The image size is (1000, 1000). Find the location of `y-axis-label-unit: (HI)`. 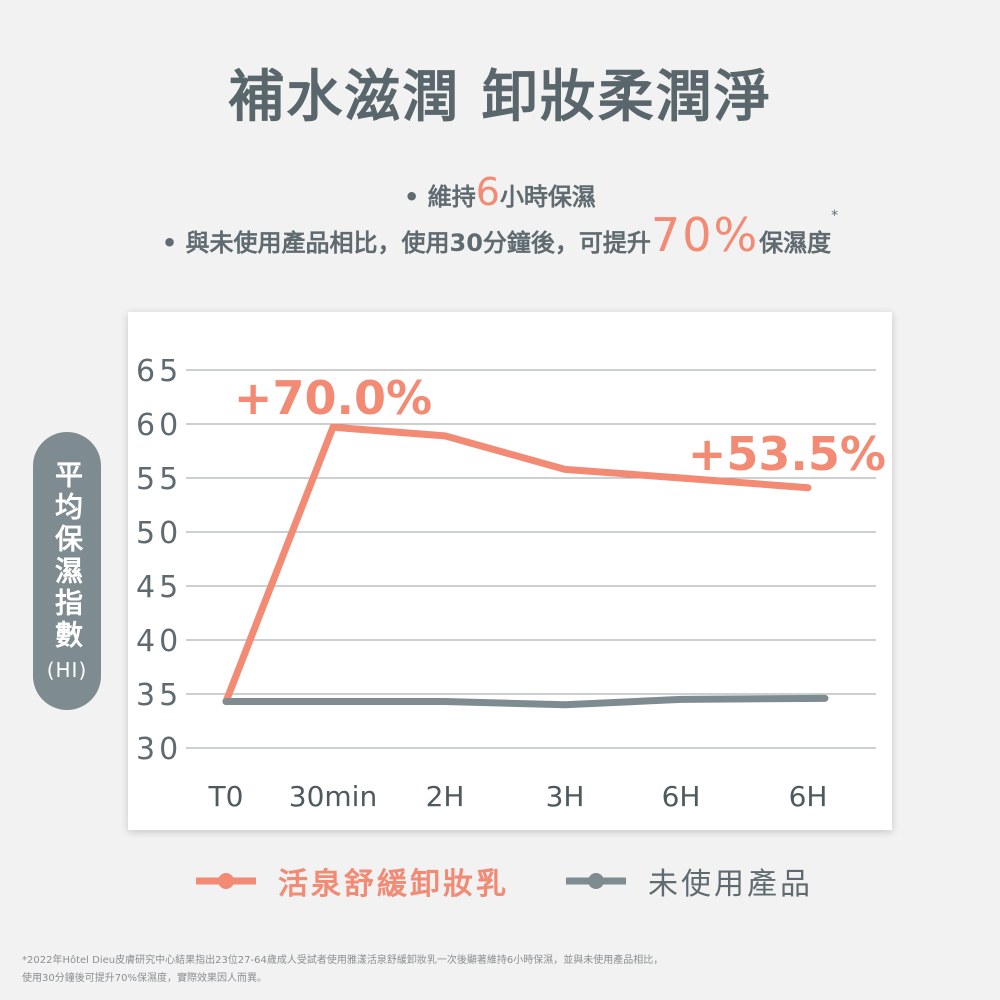

y-axis-label-unit: (HI) is located at coordinates (67, 670).